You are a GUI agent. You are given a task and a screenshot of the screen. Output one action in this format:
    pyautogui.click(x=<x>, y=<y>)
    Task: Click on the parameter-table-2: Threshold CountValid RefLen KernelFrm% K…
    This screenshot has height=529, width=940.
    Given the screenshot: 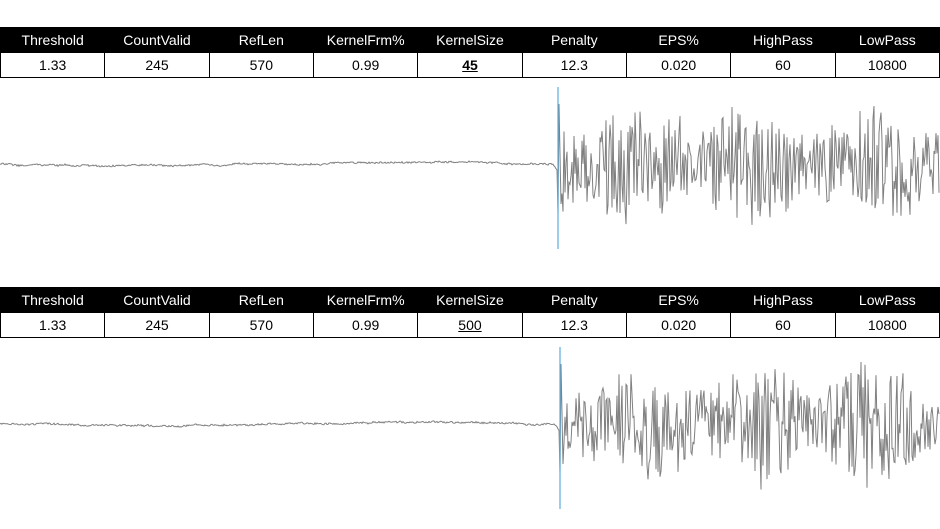 What is the action you would take?
    pyautogui.click(x=470, y=312)
    